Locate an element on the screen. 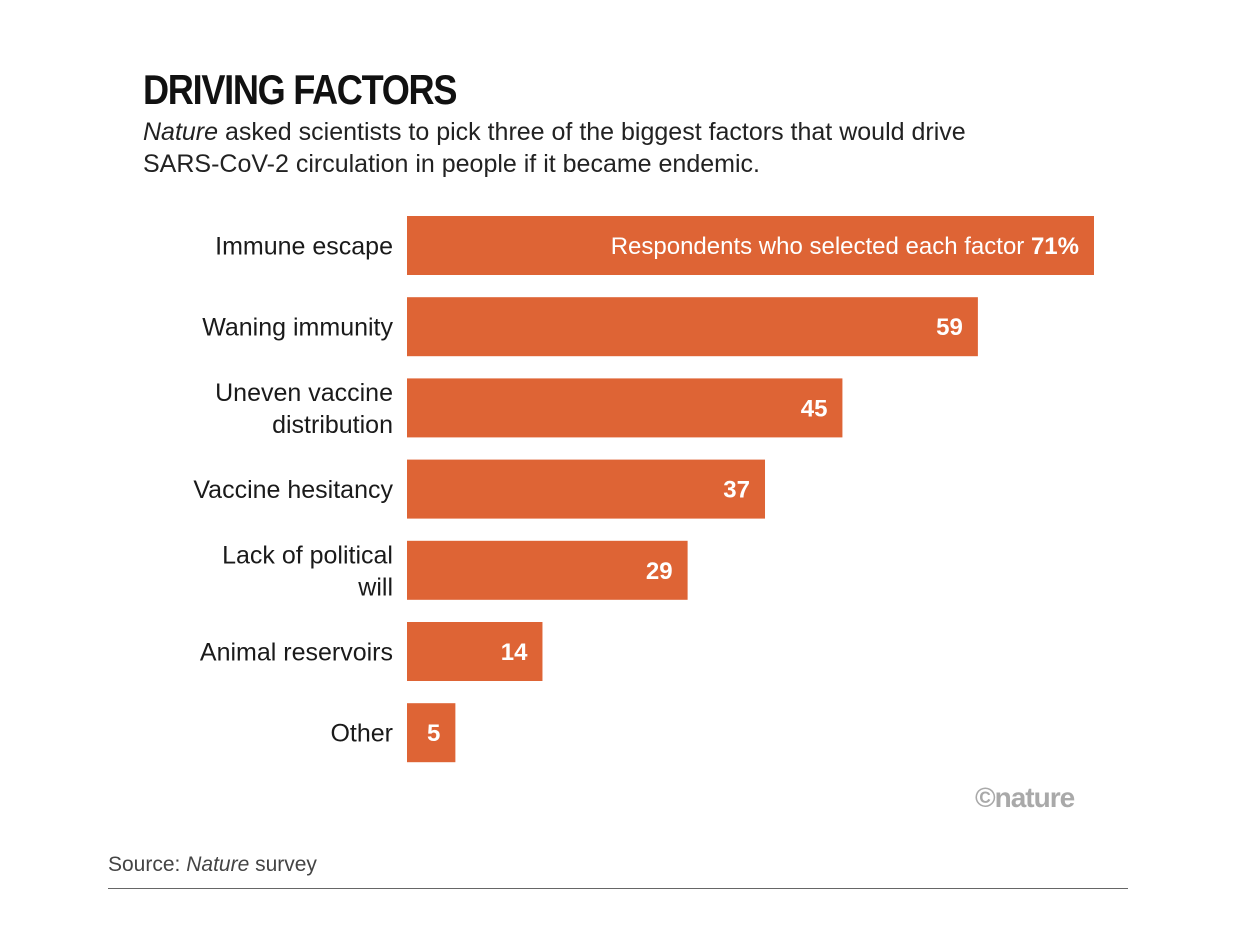 The image size is (1252, 936). subtitle-lead: Nature is located at coordinates (181, 132).